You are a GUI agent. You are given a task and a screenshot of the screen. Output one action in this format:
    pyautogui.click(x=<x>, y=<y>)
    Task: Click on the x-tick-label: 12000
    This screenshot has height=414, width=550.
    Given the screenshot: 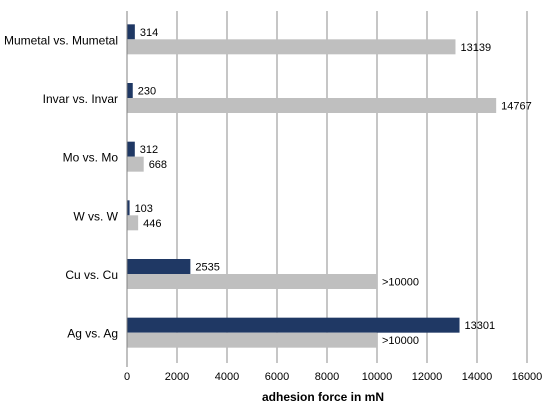 What is the action you would take?
    pyautogui.click(x=427, y=377)
    